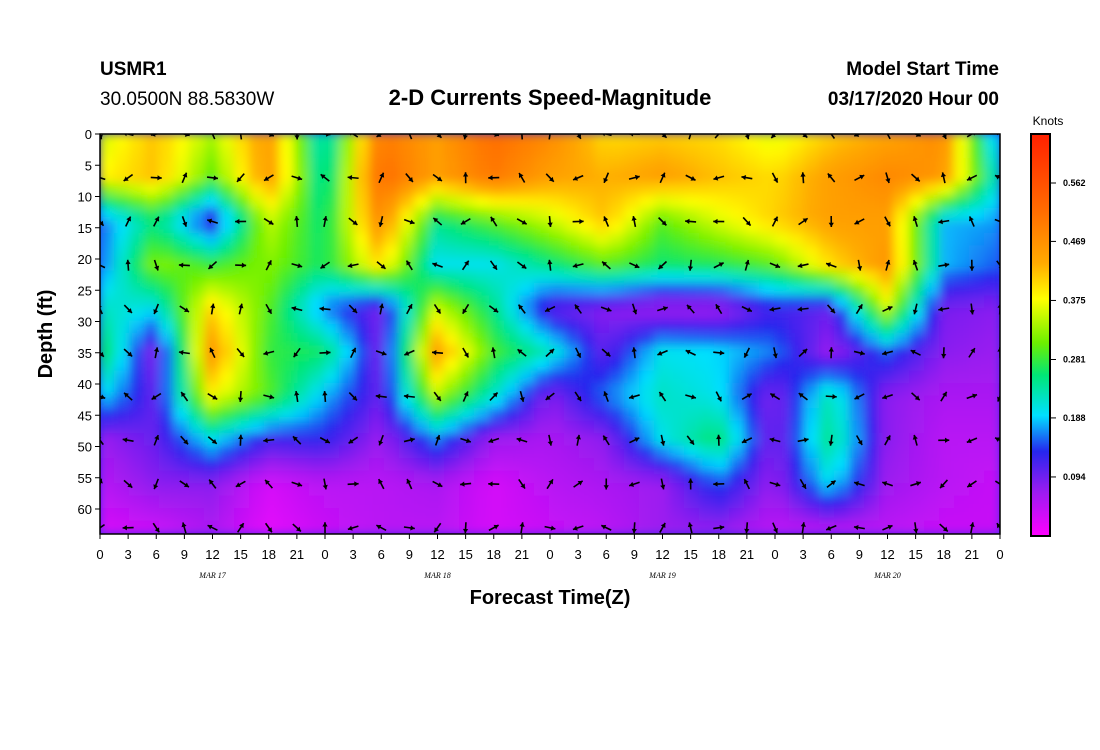 The height and width of the screenshot is (750, 1100). I want to click on colorbar-tick-label: 0.281, so click(1074, 359).